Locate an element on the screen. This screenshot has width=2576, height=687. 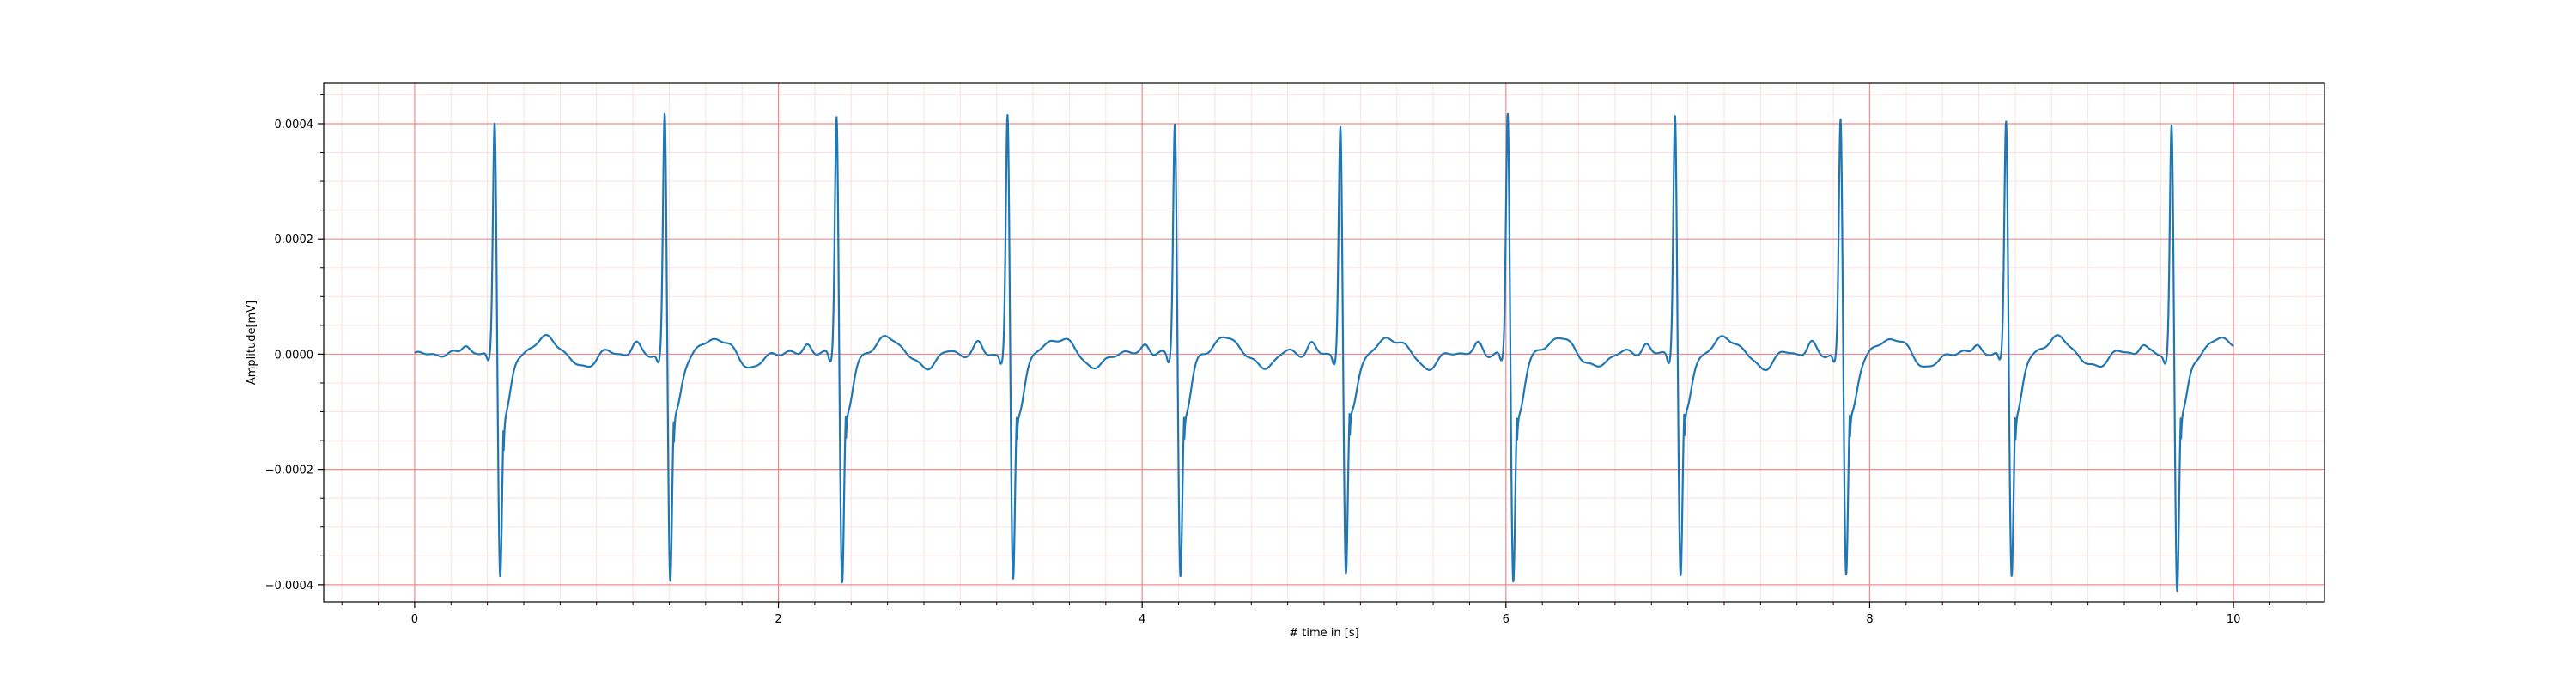
y-tick-label: −0.0002 is located at coordinates (289, 471).